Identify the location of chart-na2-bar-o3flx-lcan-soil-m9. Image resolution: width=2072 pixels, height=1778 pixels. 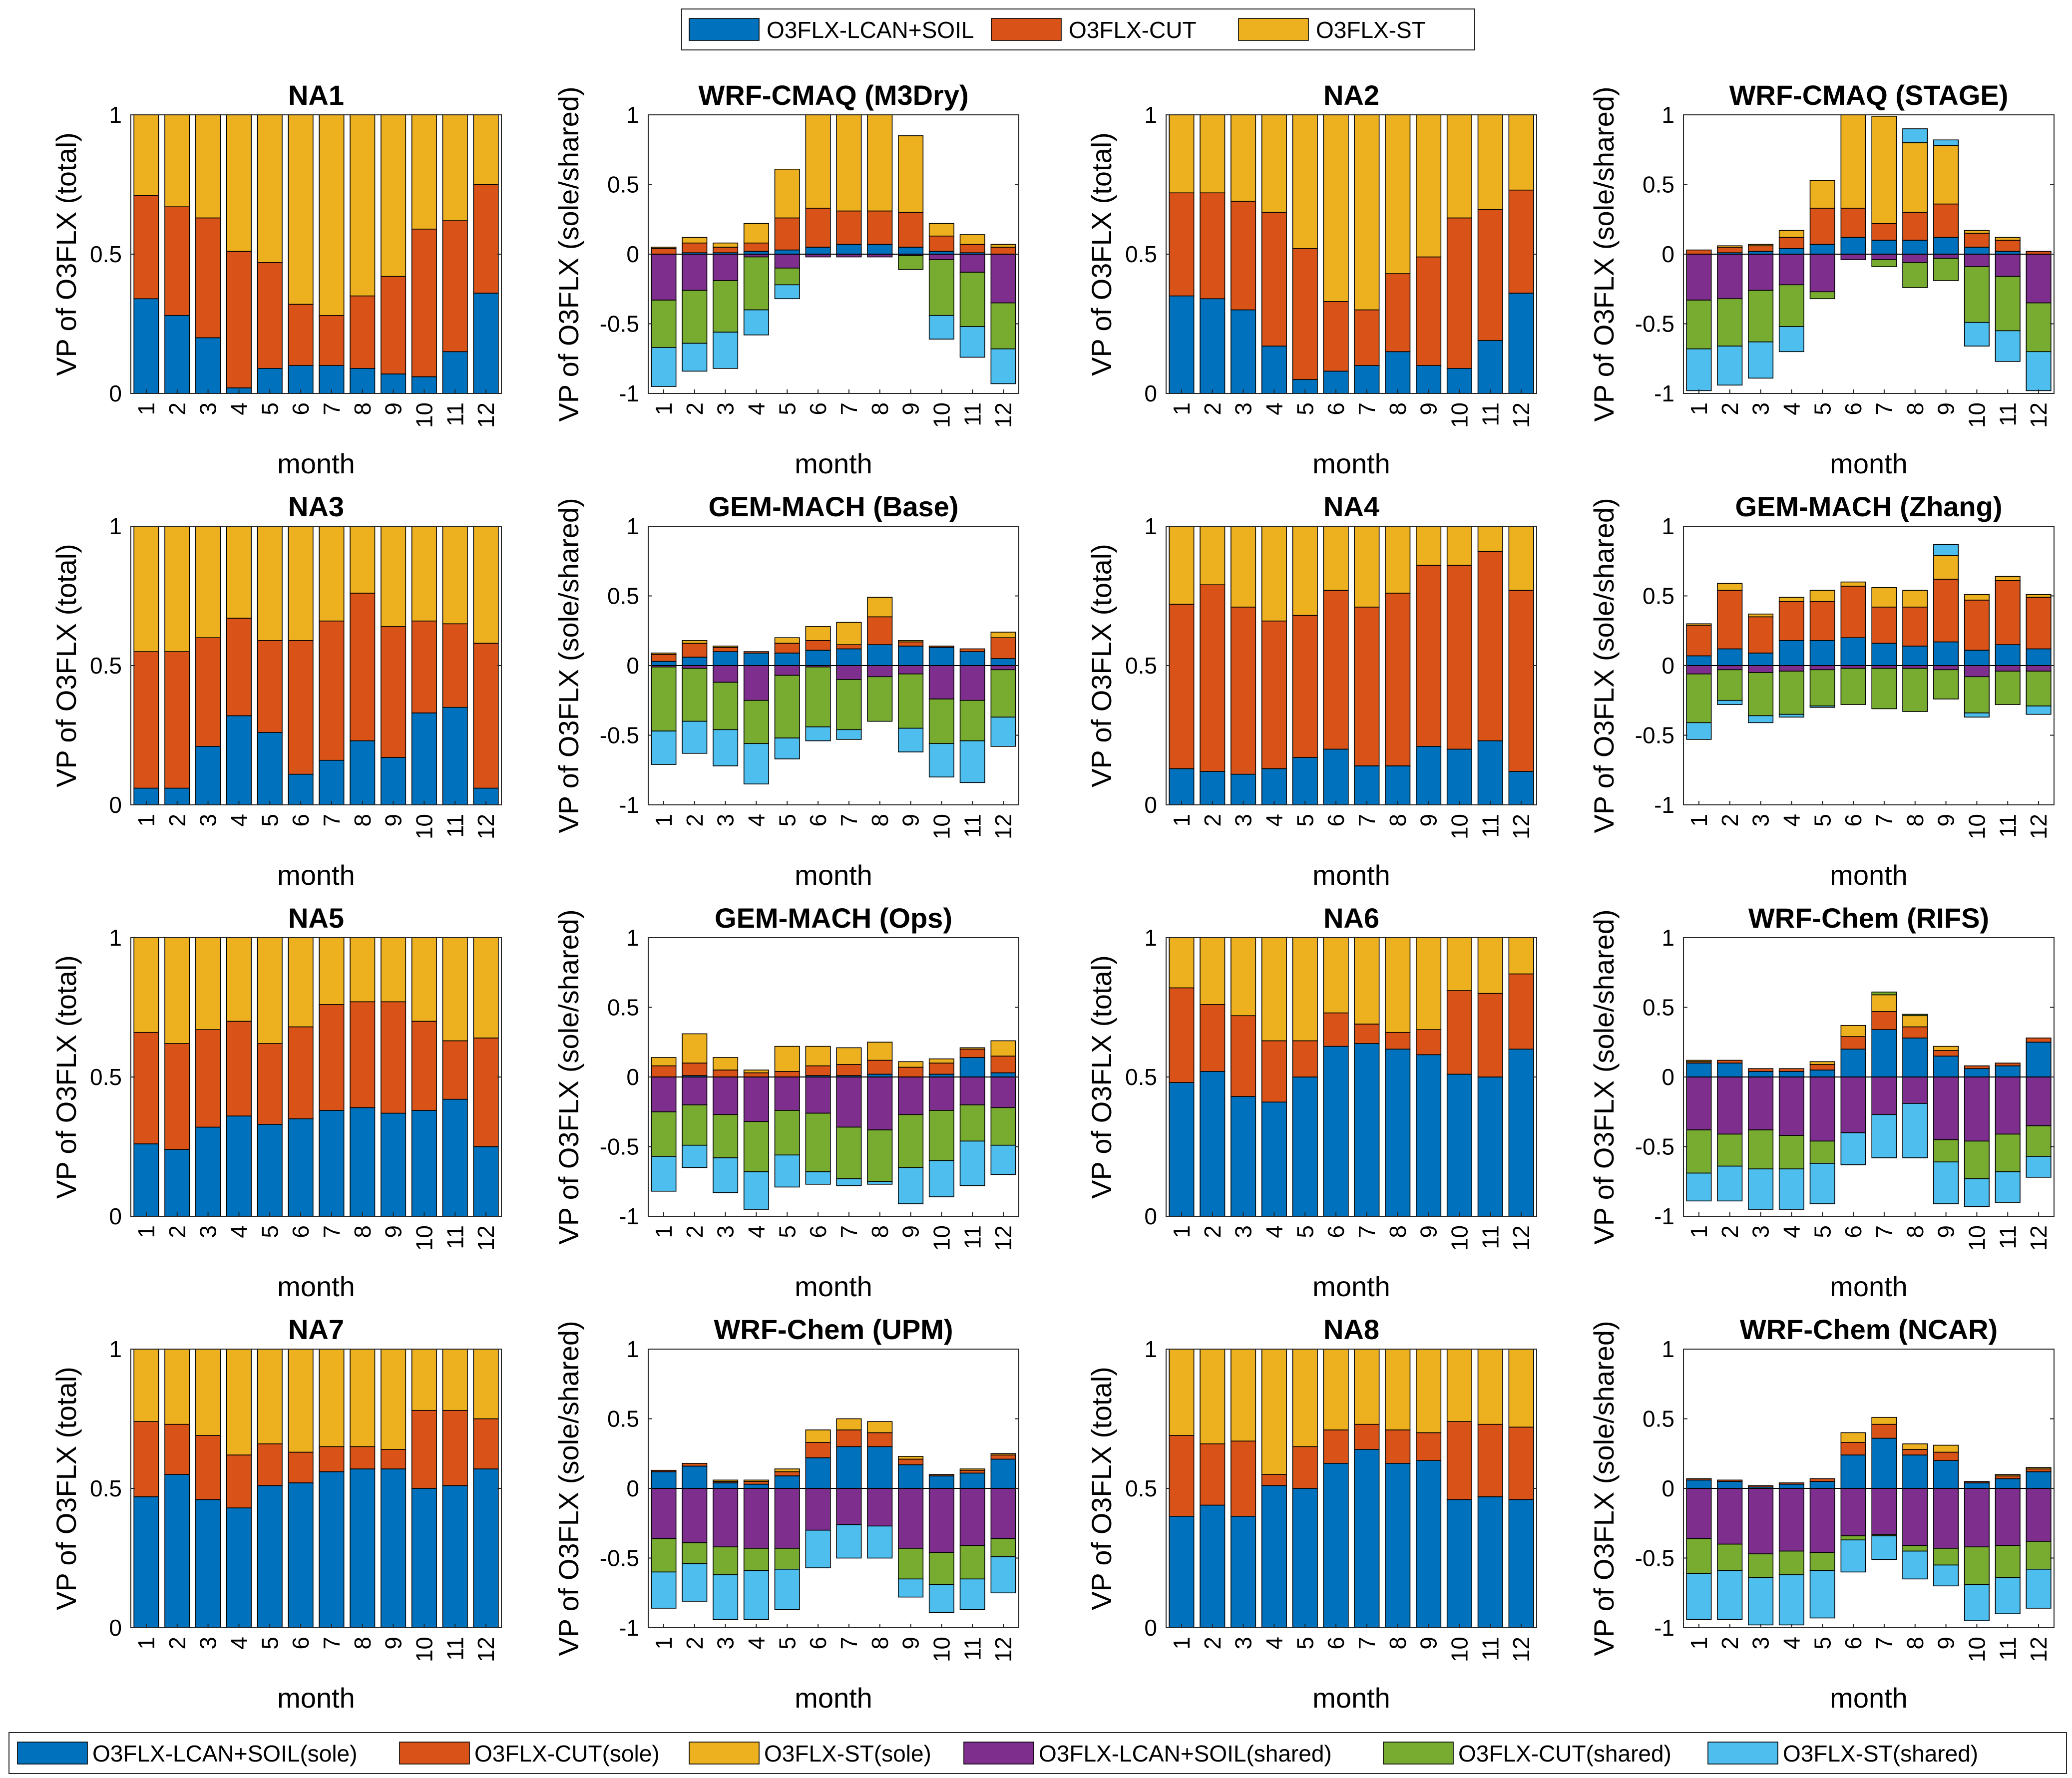
(1429, 379).